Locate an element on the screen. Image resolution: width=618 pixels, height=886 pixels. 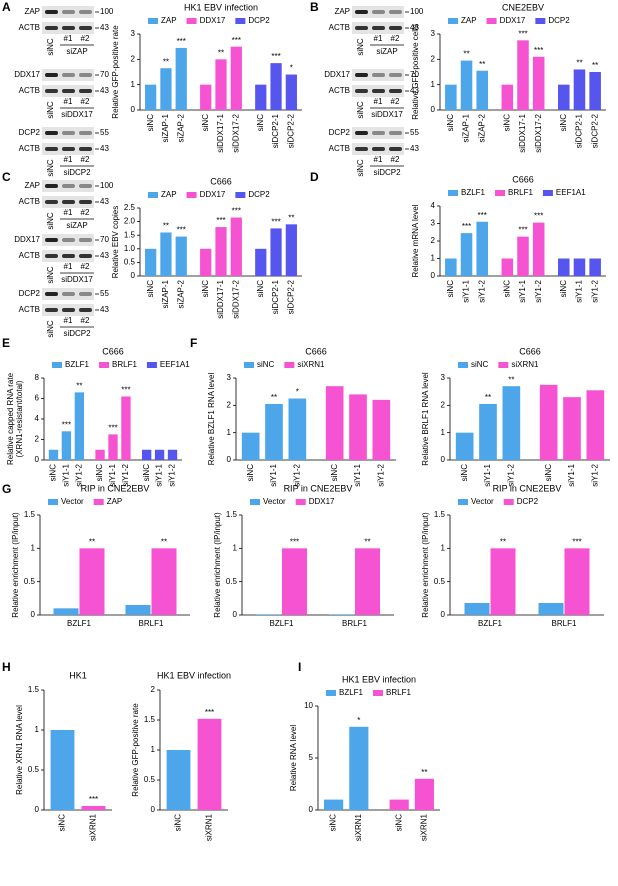
legend-label: Vector is located at coordinates (274, 501).